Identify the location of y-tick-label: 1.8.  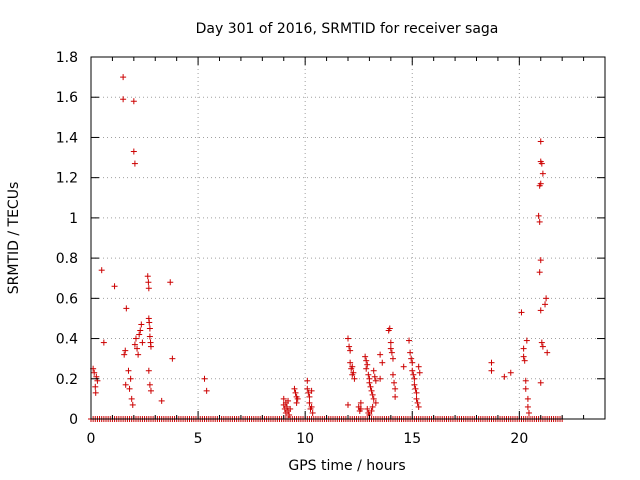
(67, 58).